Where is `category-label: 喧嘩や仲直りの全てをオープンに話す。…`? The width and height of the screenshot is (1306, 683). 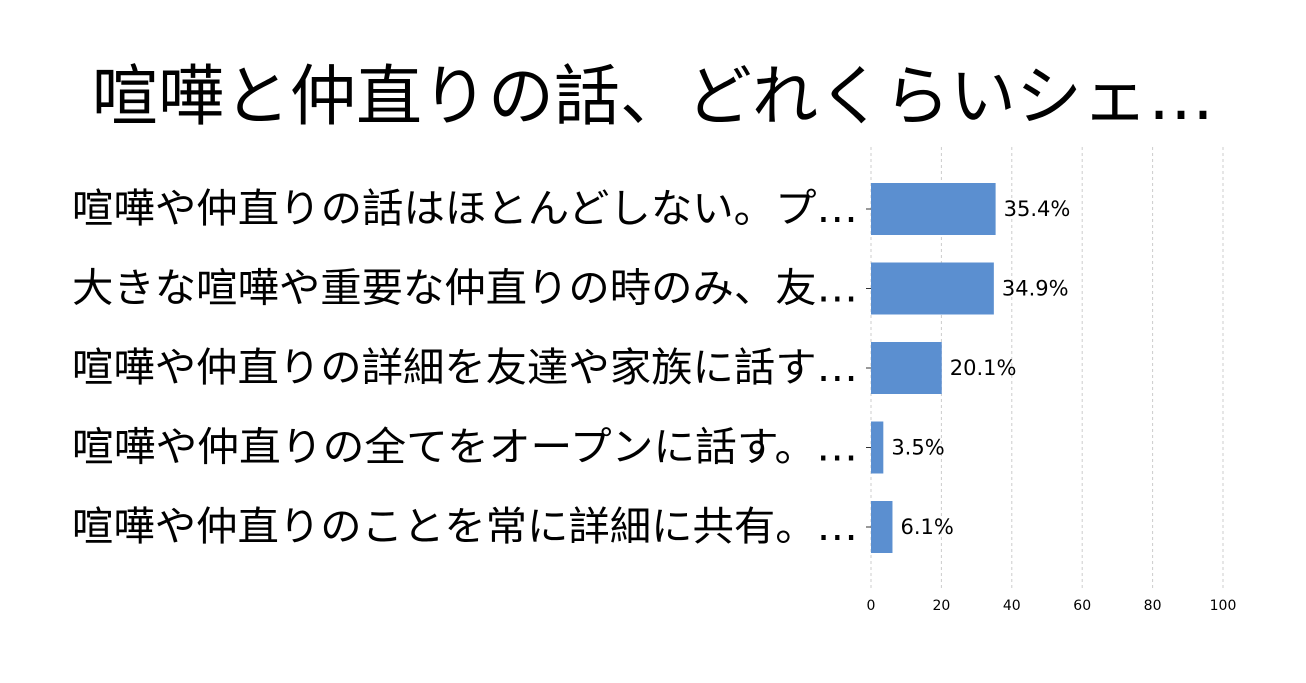
category-label: 喧嘩や仲直りの全てをオープンに話す。… is located at coordinates (465, 448).